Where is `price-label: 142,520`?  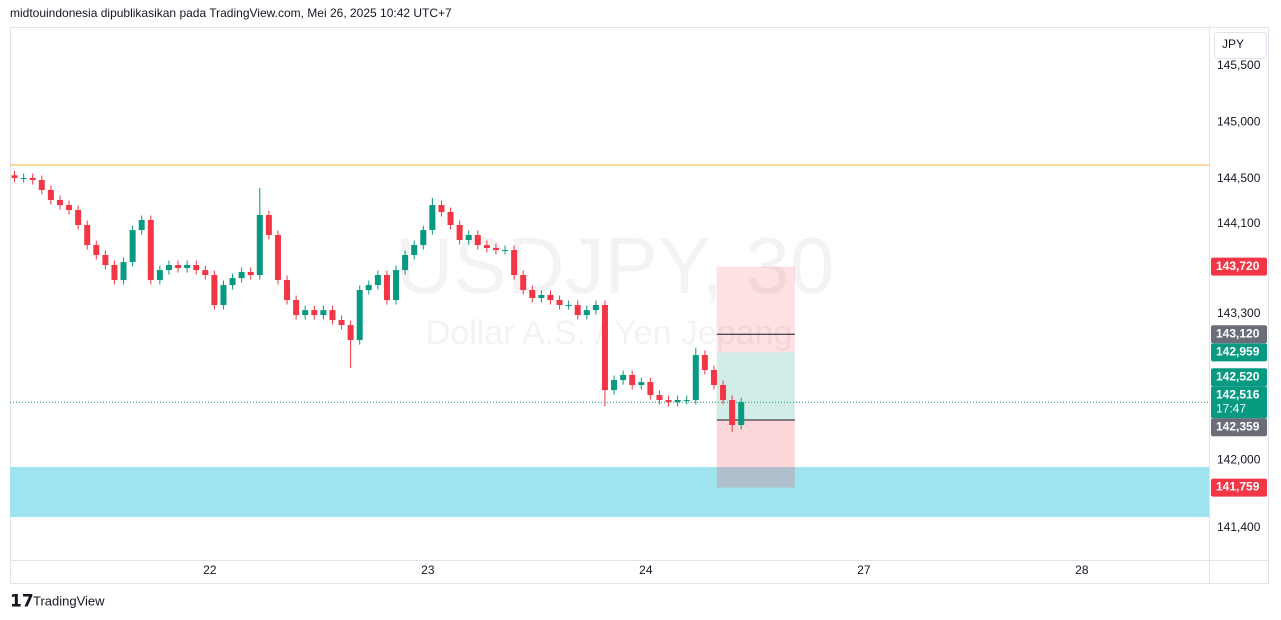
price-label: 142,520 is located at coordinates (1238, 376).